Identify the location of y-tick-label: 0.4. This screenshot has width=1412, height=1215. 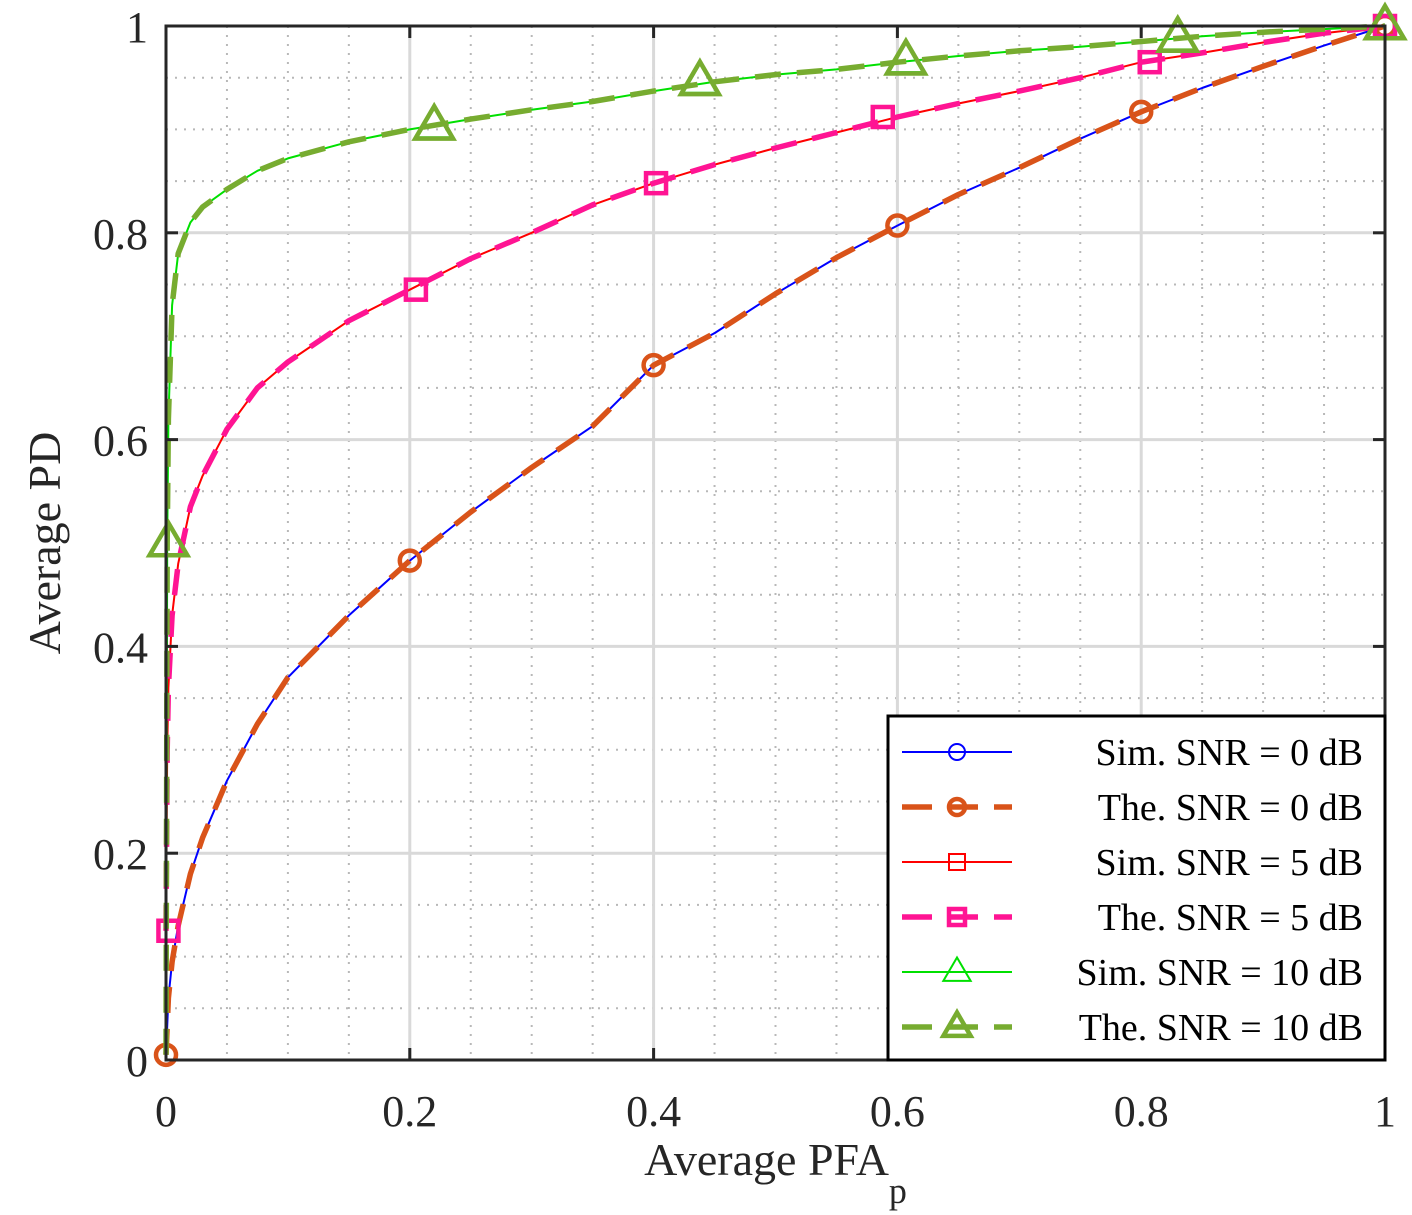
(120, 647).